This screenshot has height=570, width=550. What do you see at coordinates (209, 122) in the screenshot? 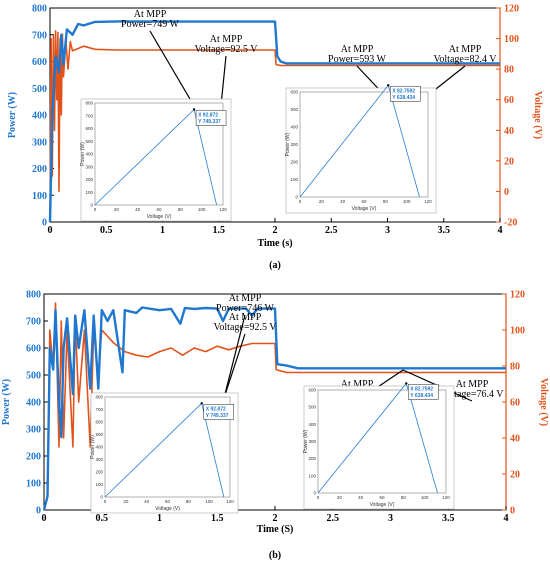
I see `datatip-y: Y 749.337` at bounding box center [209, 122].